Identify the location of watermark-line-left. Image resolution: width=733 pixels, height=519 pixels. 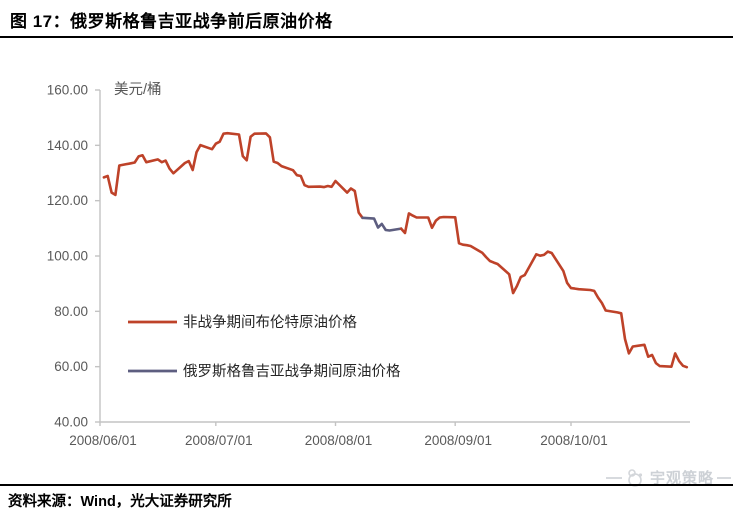
(613, 477).